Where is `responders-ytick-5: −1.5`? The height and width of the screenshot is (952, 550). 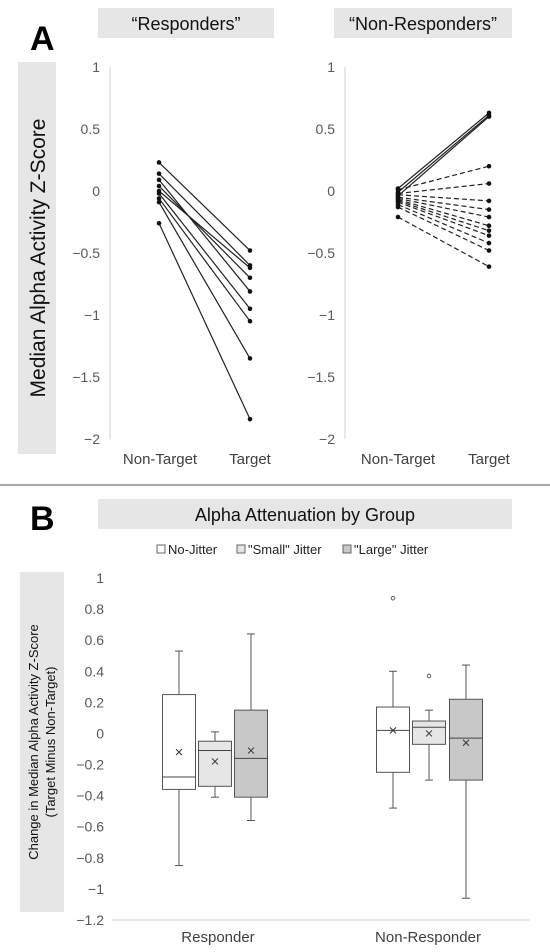 responders-ytick-5: −1.5 is located at coordinates (86, 377).